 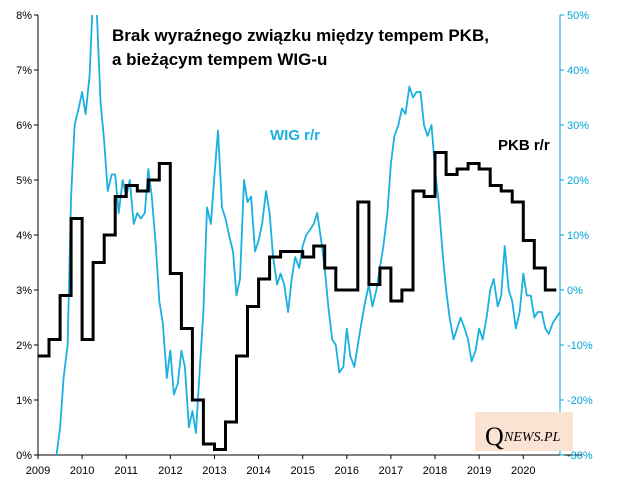 I want to click on chart-title-line-2: a bieżącym tempem WIG-u, so click(x=219, y=59).